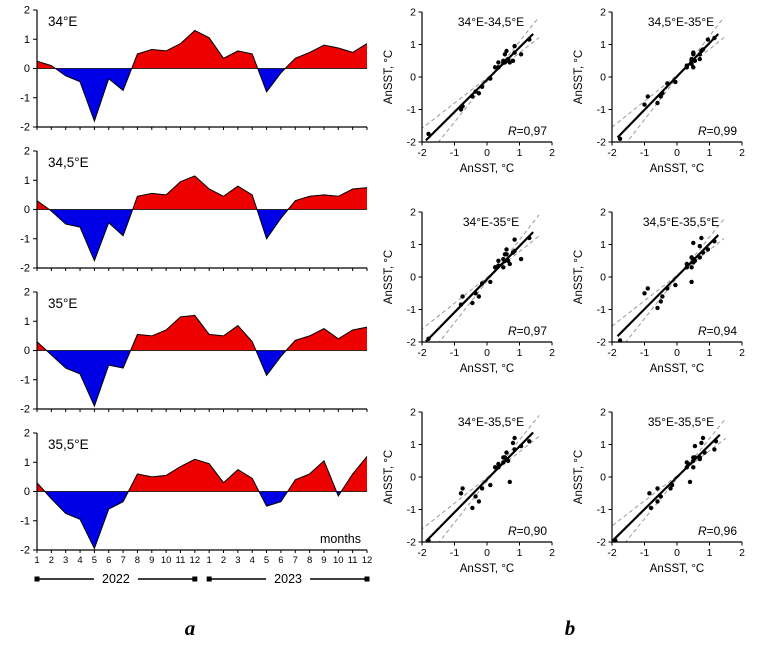 The width and height of the screenshot is (760, 647). What do you see at coordinates (94, 560) in the screenshot?
I see `x-tick-label: 5` at bounding box center [94, 560].